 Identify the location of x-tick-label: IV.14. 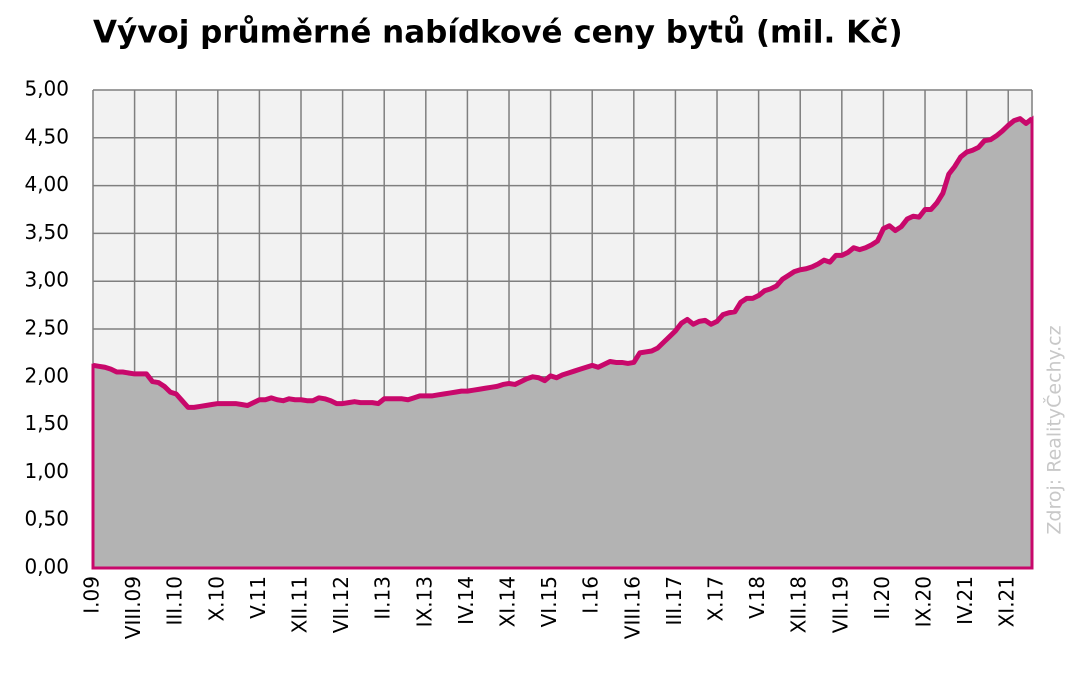
(466, 600).